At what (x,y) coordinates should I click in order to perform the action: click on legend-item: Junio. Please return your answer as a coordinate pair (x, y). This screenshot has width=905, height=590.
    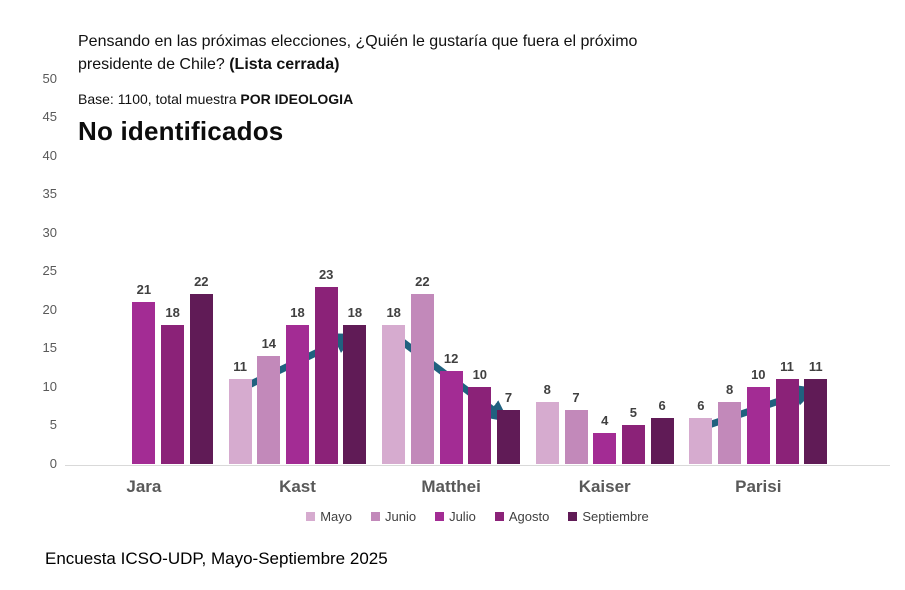
    Looking at the image, I should click on (393, 516).